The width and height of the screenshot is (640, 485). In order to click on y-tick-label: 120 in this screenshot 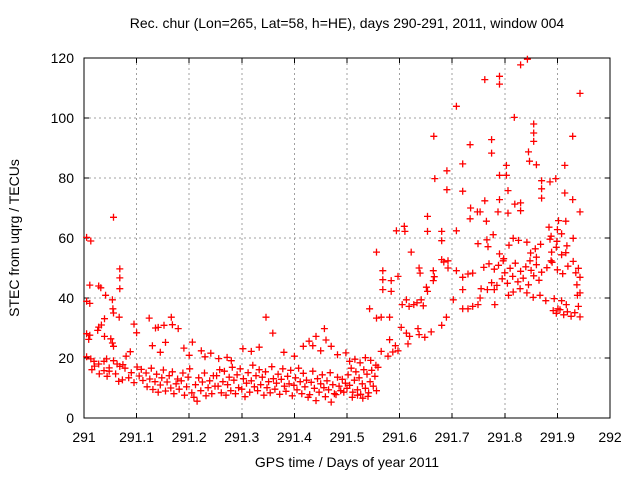, I will do `click(63, 58)`.